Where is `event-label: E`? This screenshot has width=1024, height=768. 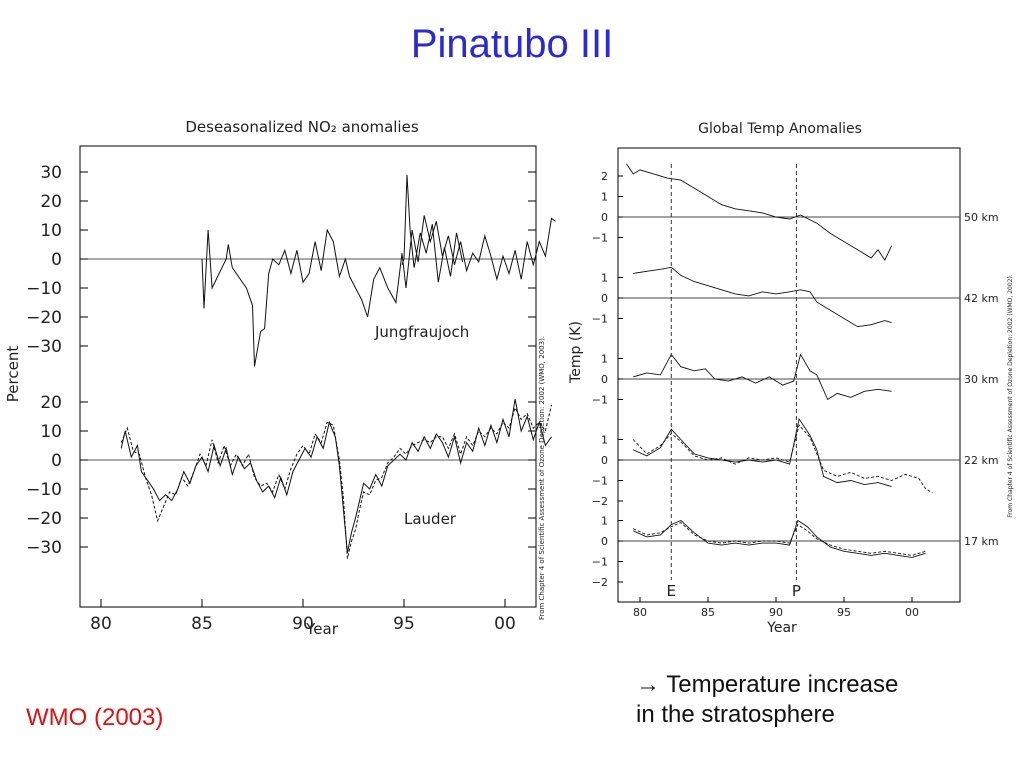
event-label: E is located at coordinates (671, 591).